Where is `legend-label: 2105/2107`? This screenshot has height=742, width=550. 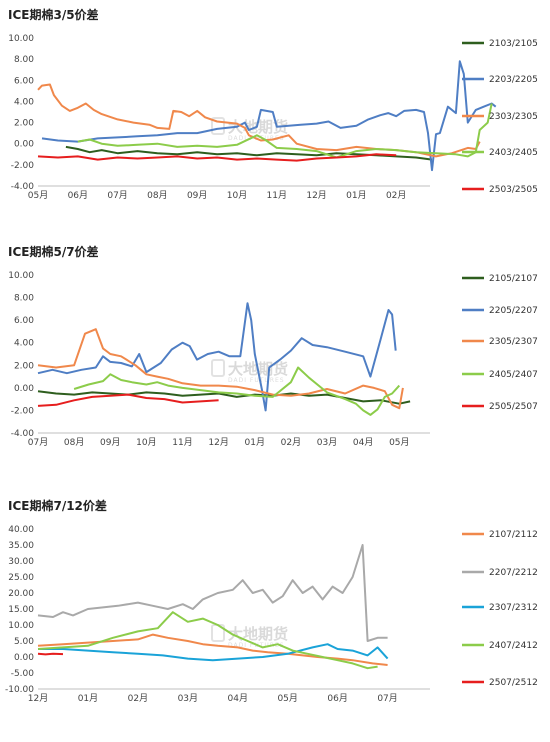
legend-label: 2105/2107 is located at coordinates (513, 279).